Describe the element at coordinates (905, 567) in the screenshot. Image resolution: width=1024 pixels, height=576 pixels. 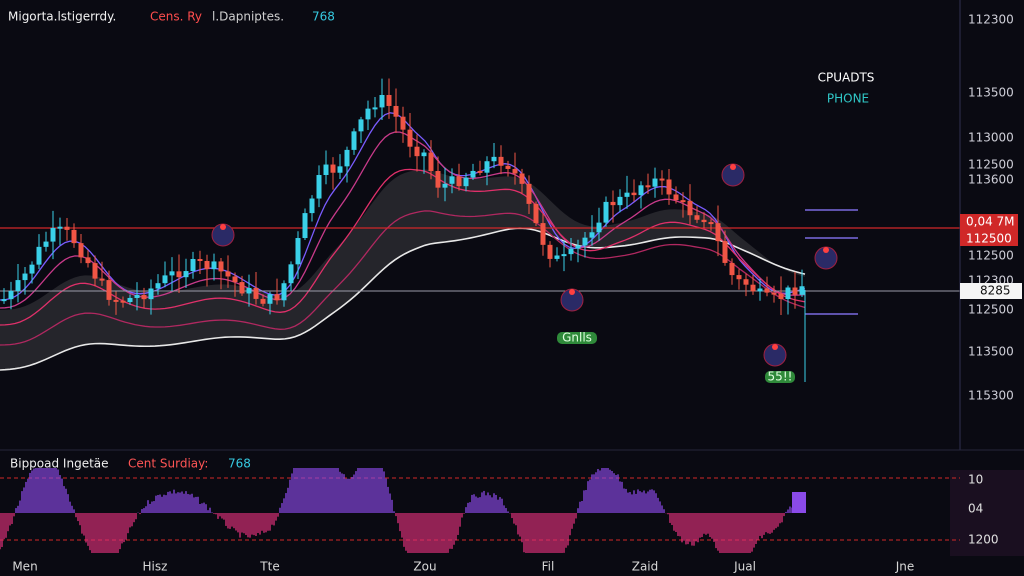
I see `time-axis-label: Jne` at that location.